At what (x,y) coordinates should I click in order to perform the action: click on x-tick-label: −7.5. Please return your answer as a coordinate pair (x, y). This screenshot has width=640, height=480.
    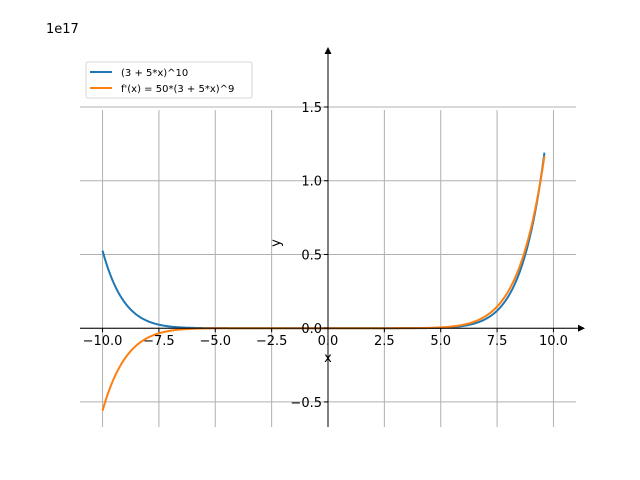
    Looking at the image, I should click on (159, 341).